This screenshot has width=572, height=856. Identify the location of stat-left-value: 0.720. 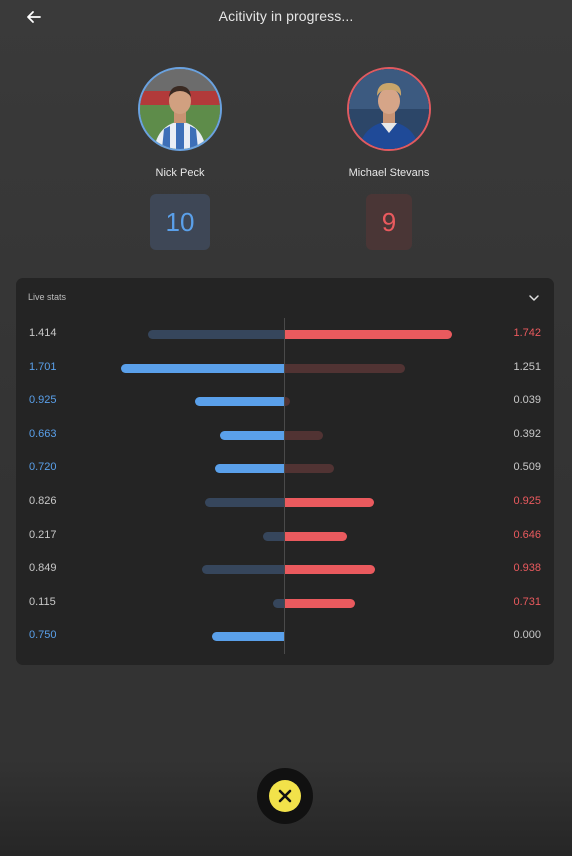
(43, 467).